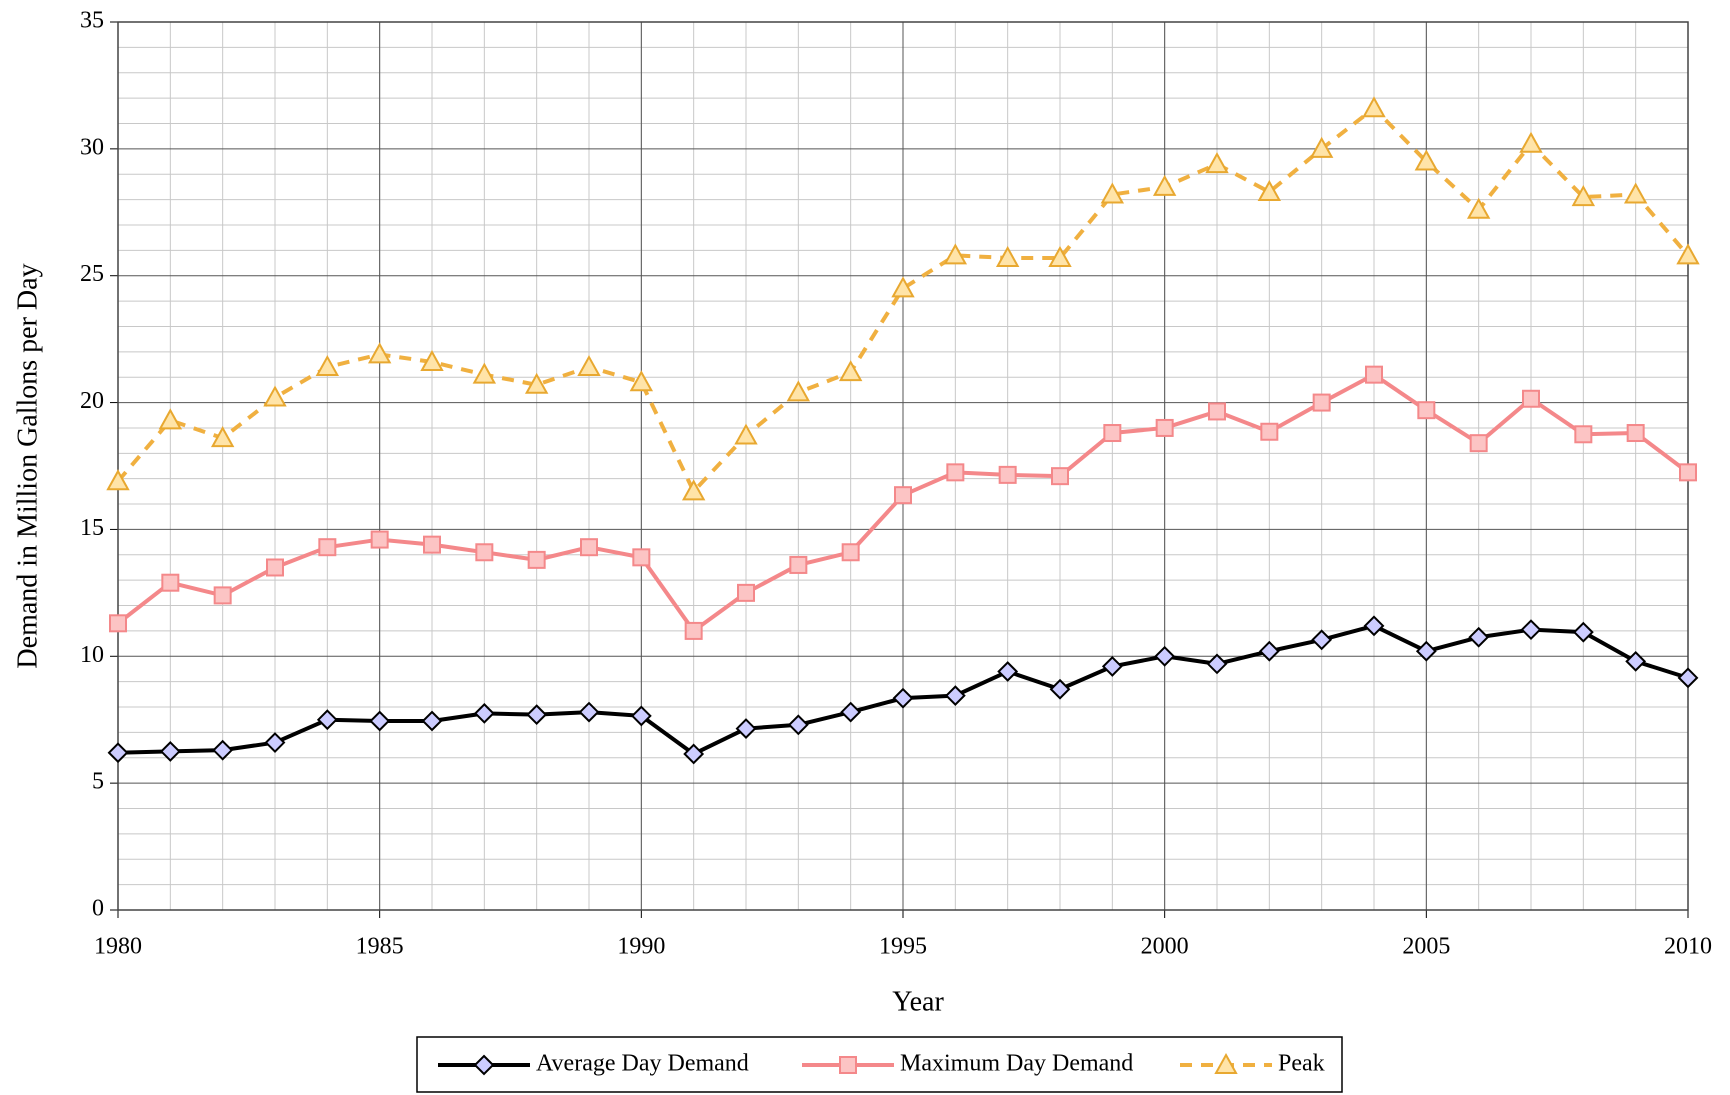  Describe the element at coordinates (92, 21) in the screenshot. I see `y-tick-label: 35` at that location.